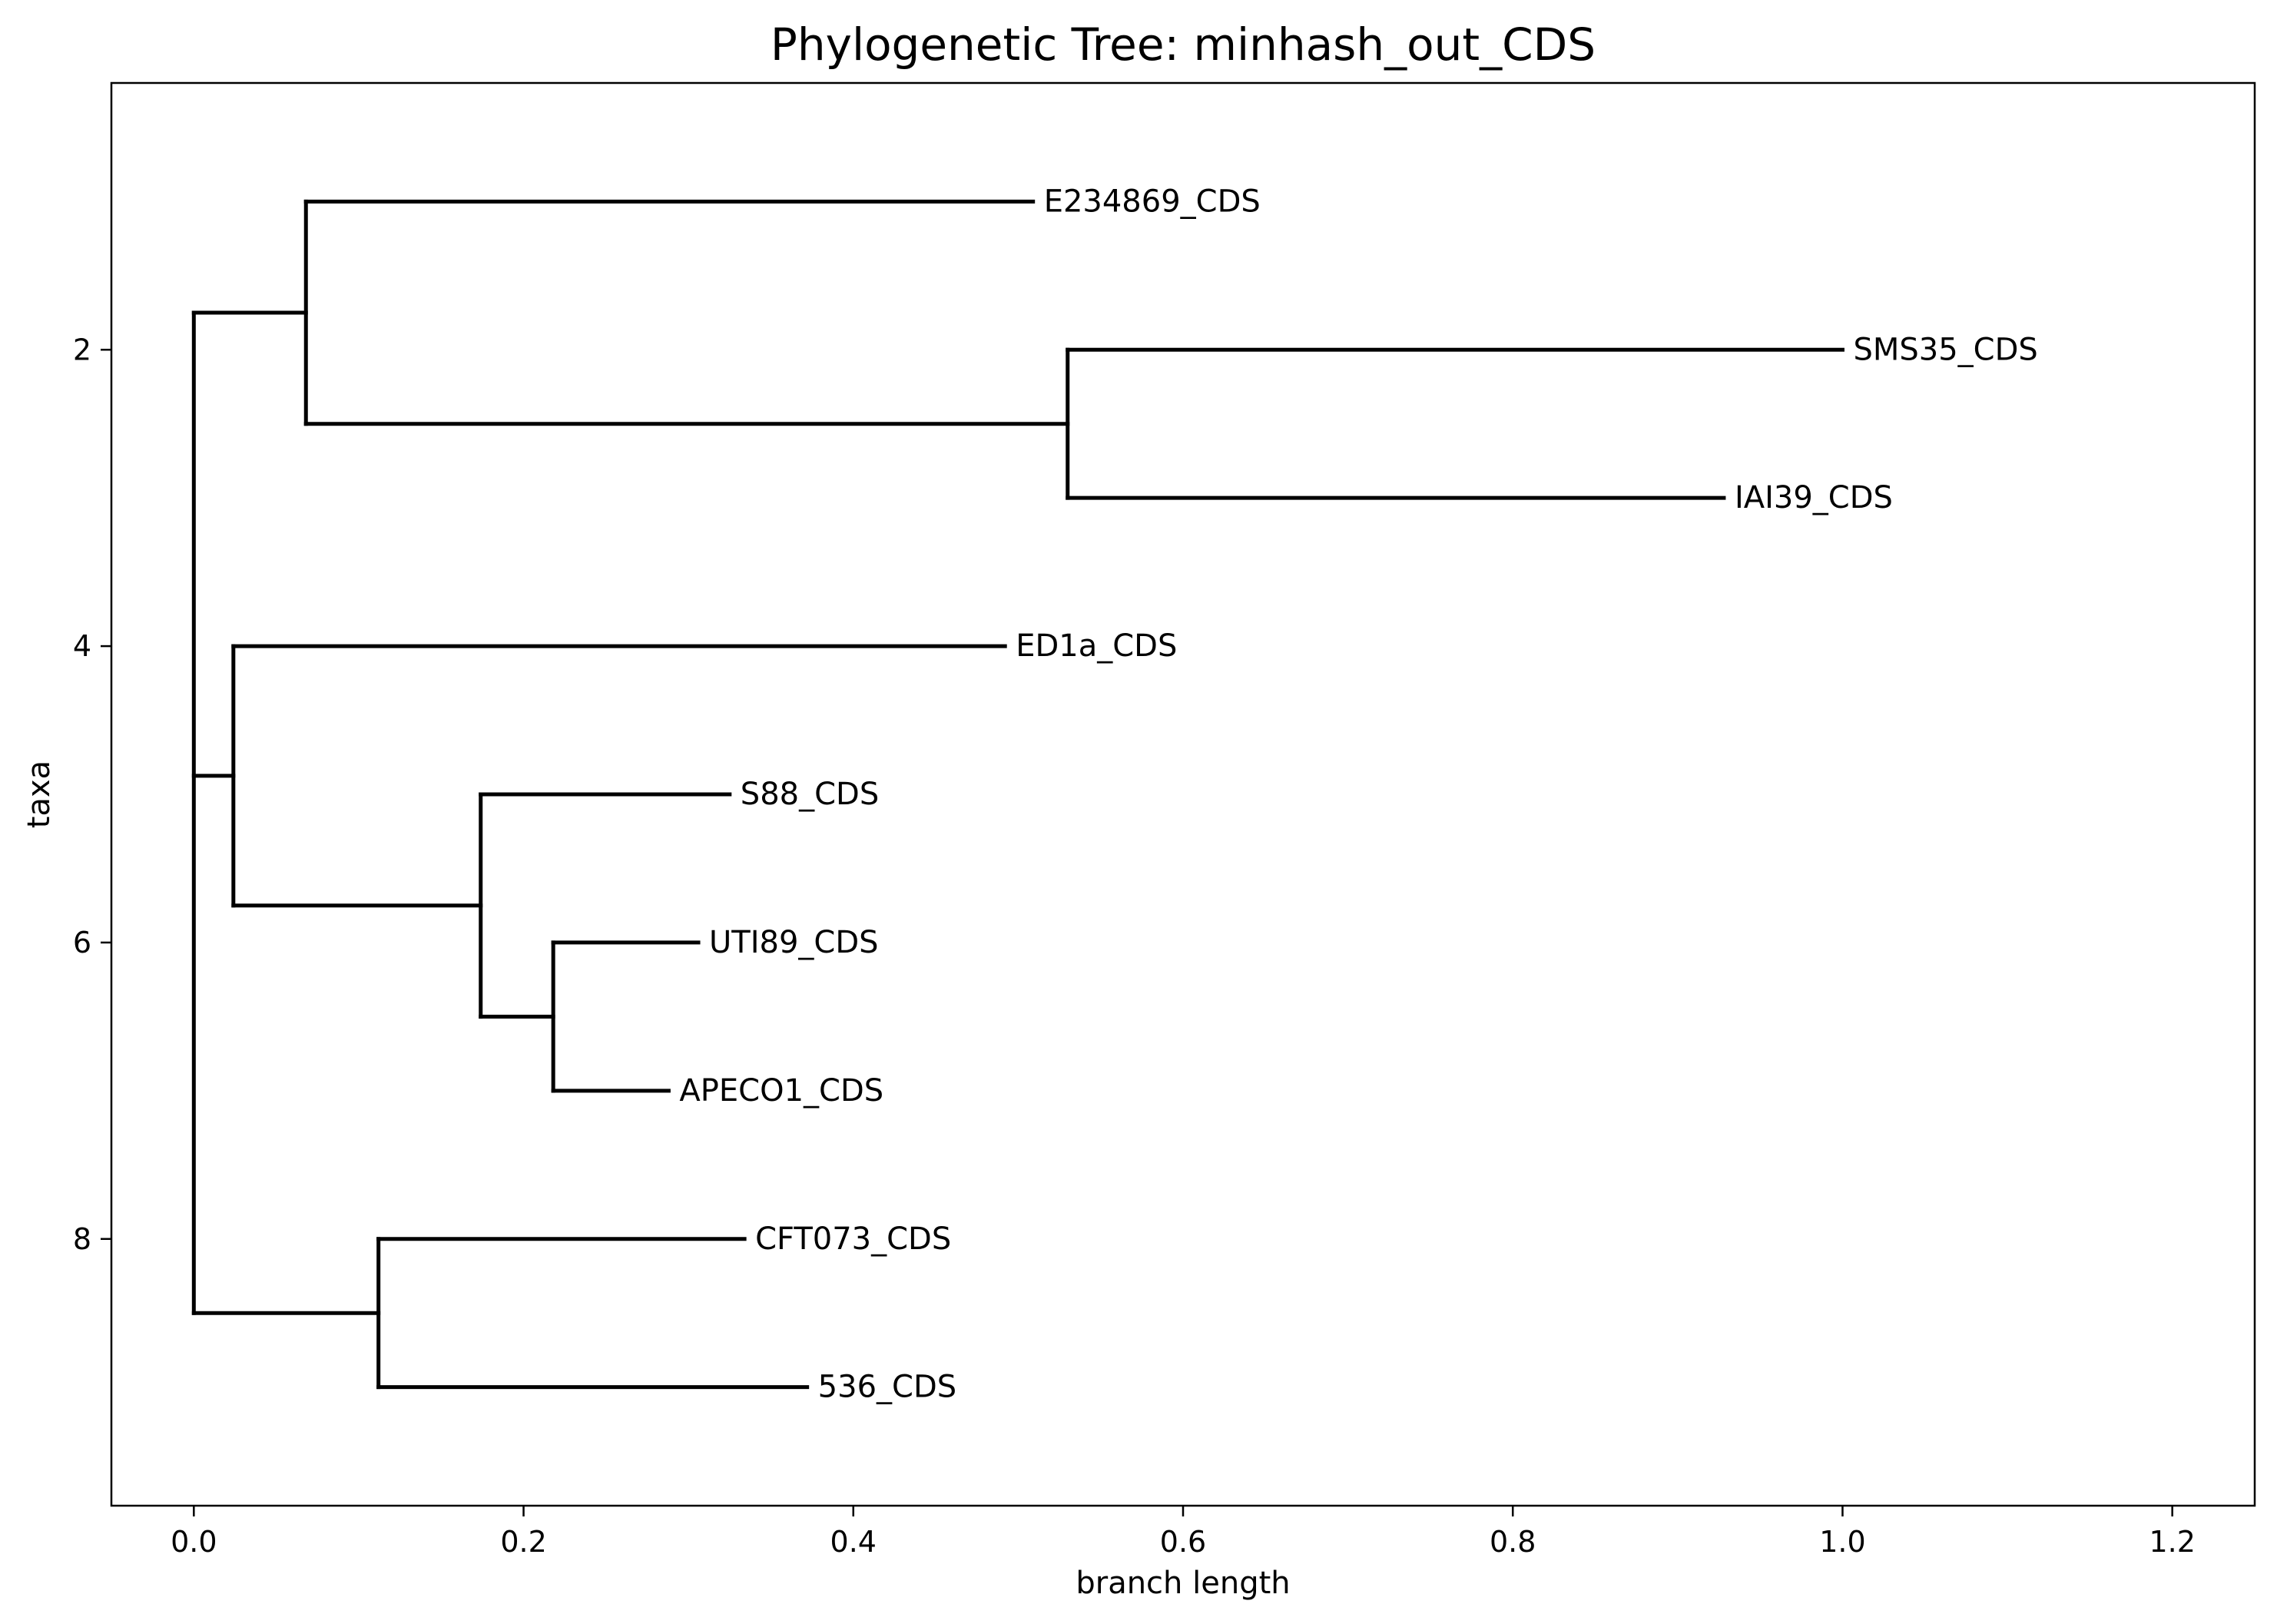  I want to click on y-tick-label: 8, so click(82, 1239).